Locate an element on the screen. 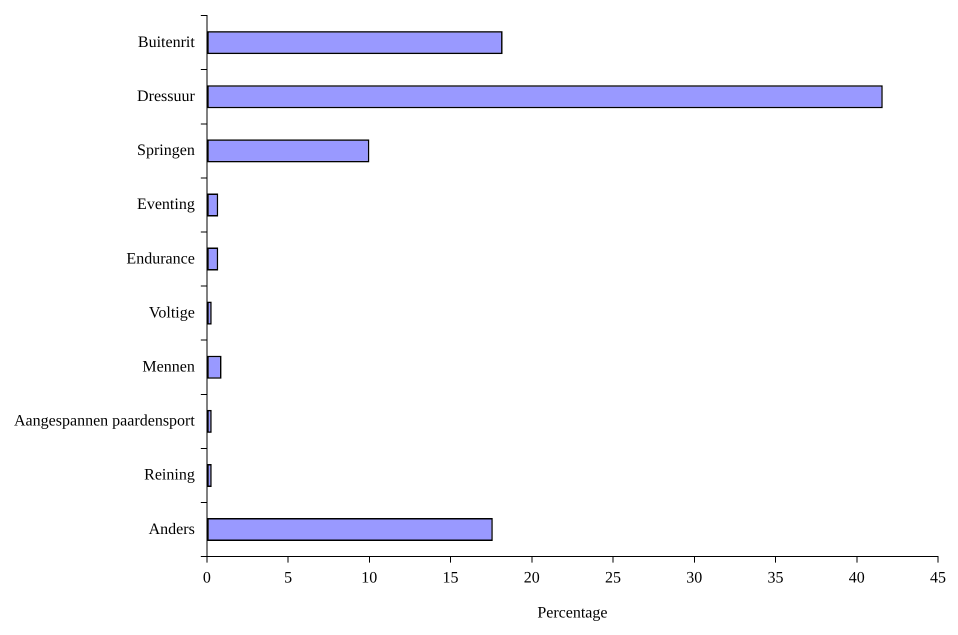  y-tick-label: Eventing is located at coordinates (166, 205).